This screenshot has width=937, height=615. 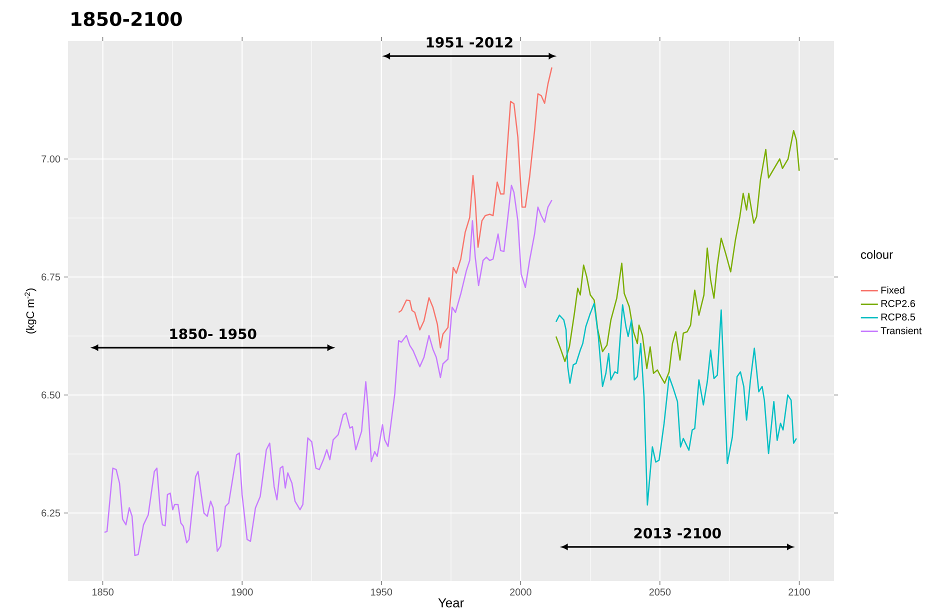 What do you see at coordinates (127, 19) in the screenshot?
I see `chart-title: 1850-2100` at bounding box center [127, 19].